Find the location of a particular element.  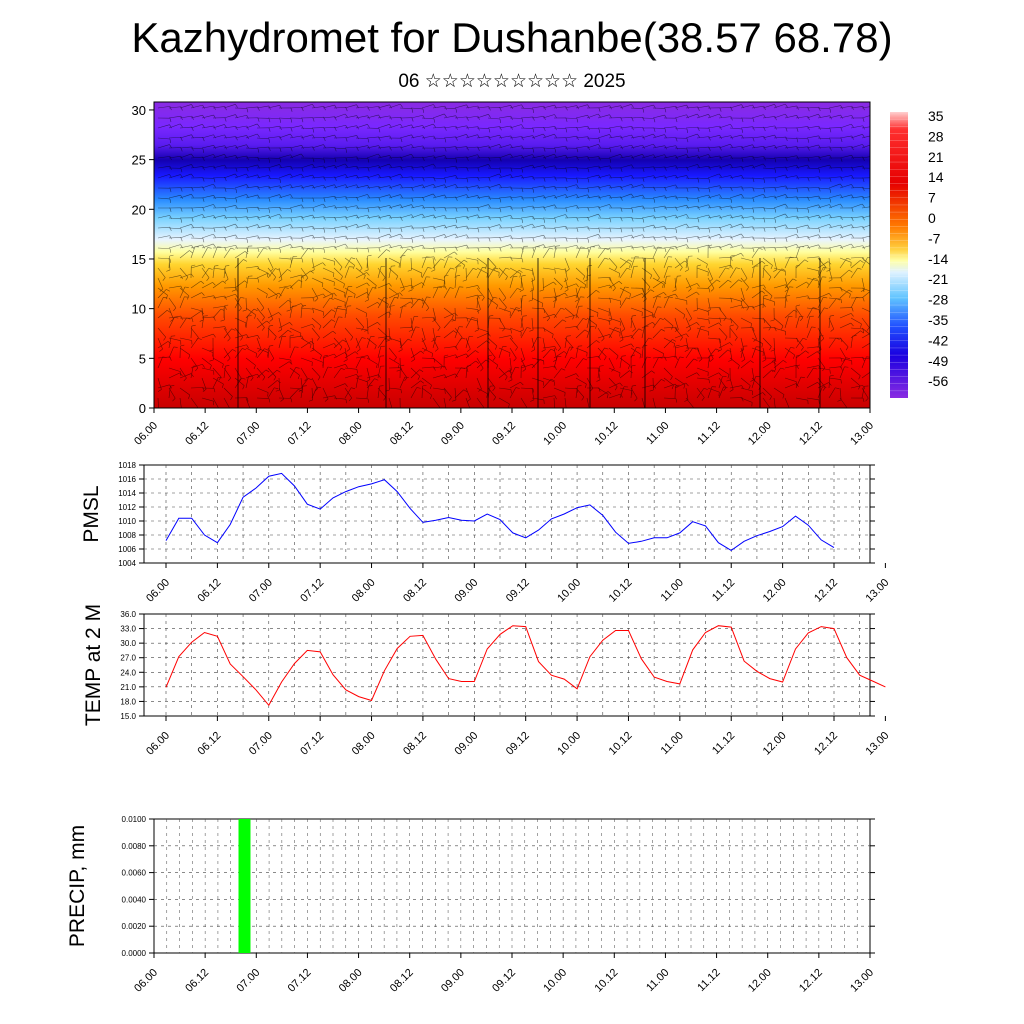

y-axis-title: PRECIP, mm is located at coordinates (77, 886).